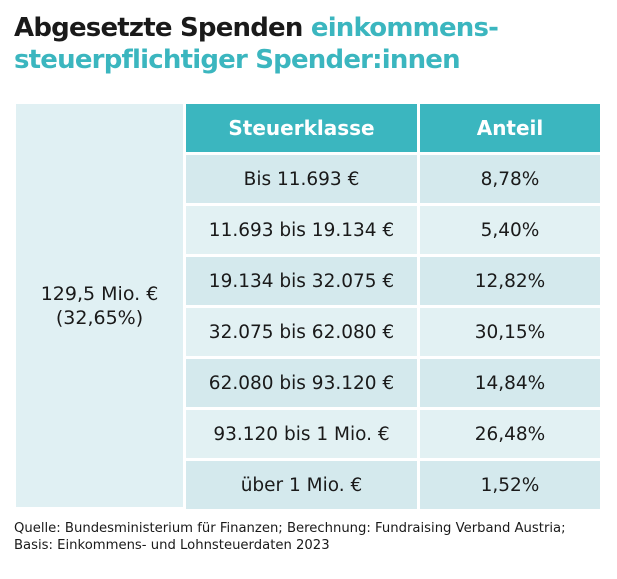  Describe the element at coordinates (301, 434) in the screenshot. I see `cell-steuerklasse: 93.120 bis 1 Mio. €` at that location.